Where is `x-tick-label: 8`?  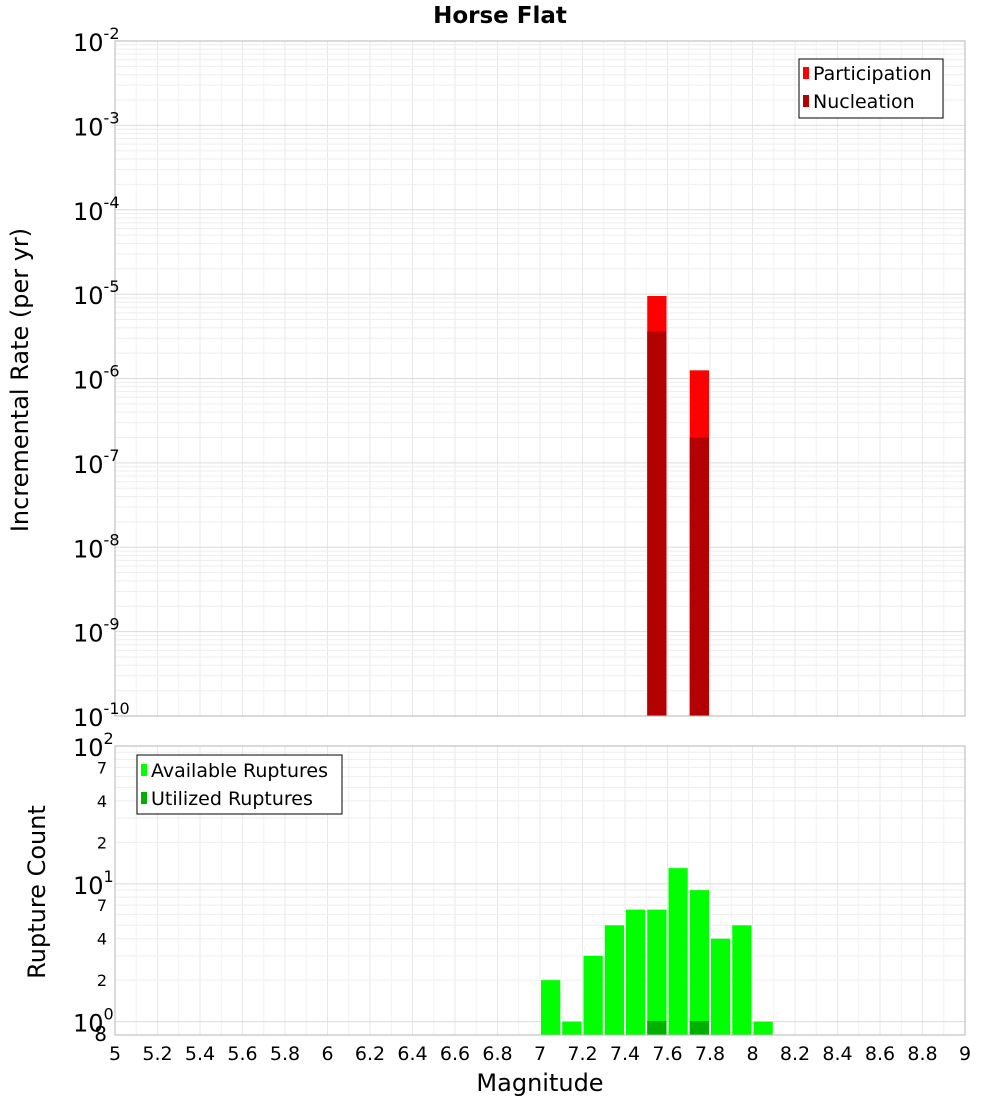
x-tick-label: 8 is located at coordinates (752, 1054).